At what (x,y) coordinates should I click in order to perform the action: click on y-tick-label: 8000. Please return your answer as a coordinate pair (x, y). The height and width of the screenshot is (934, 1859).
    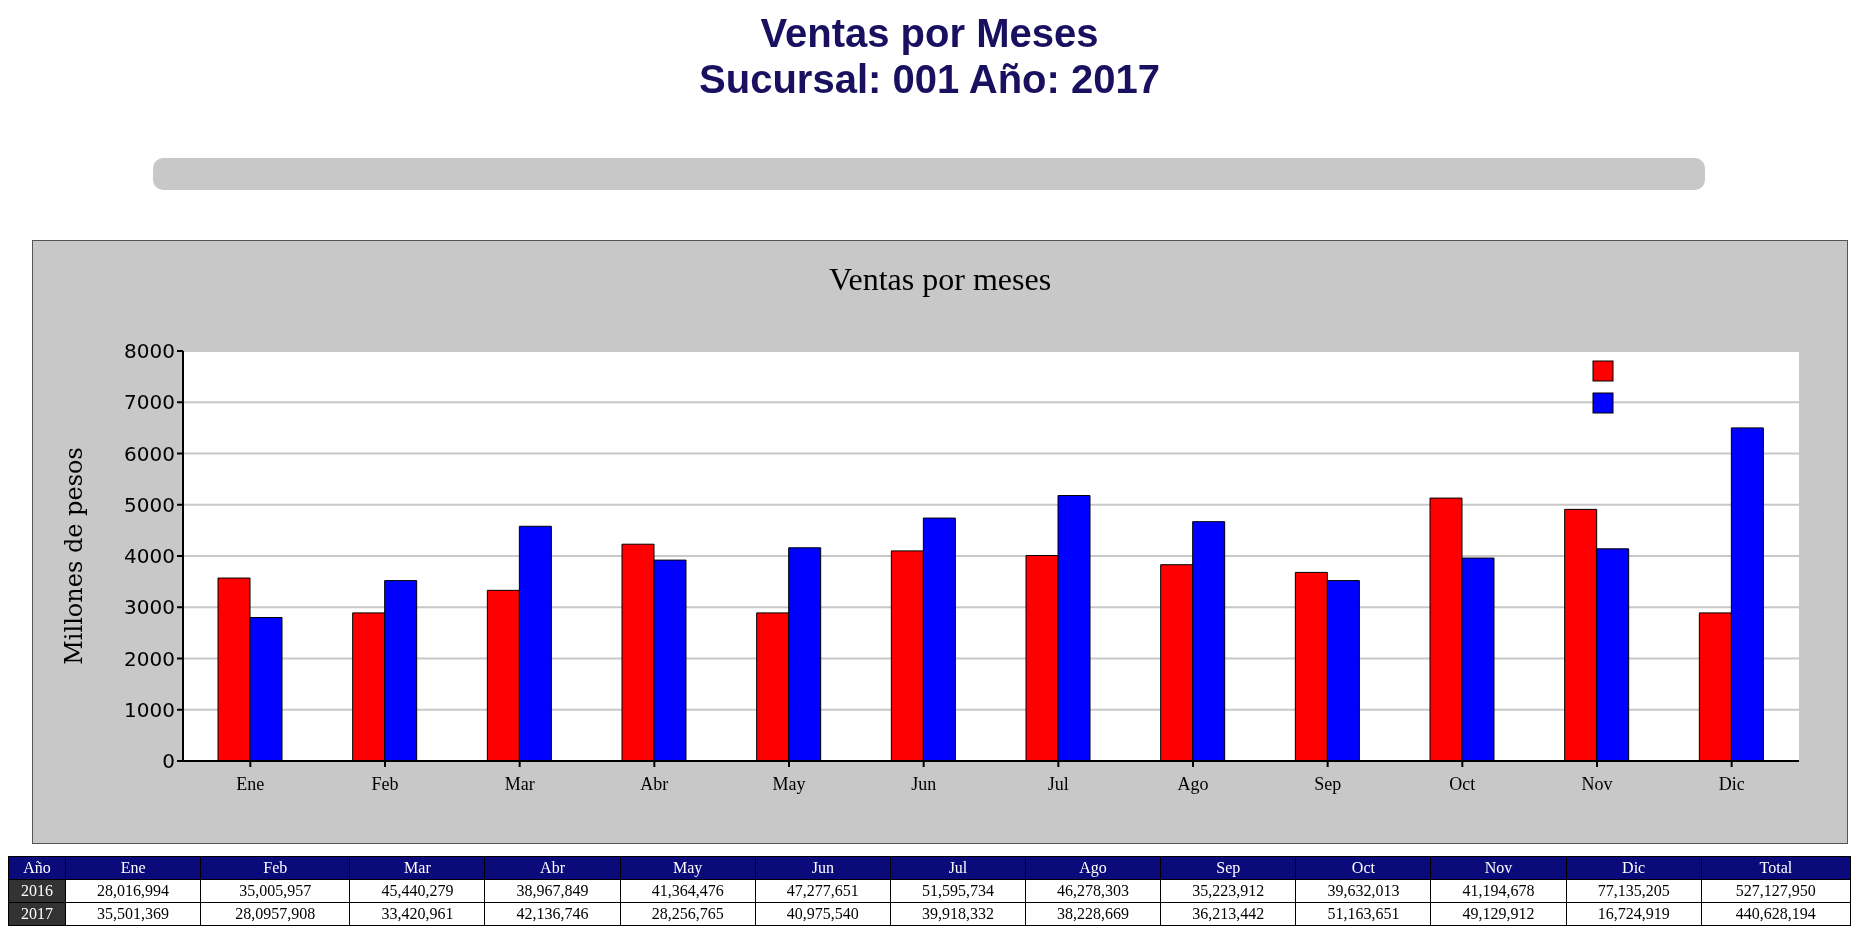
    Looking at the image, I should click on (149, 351).